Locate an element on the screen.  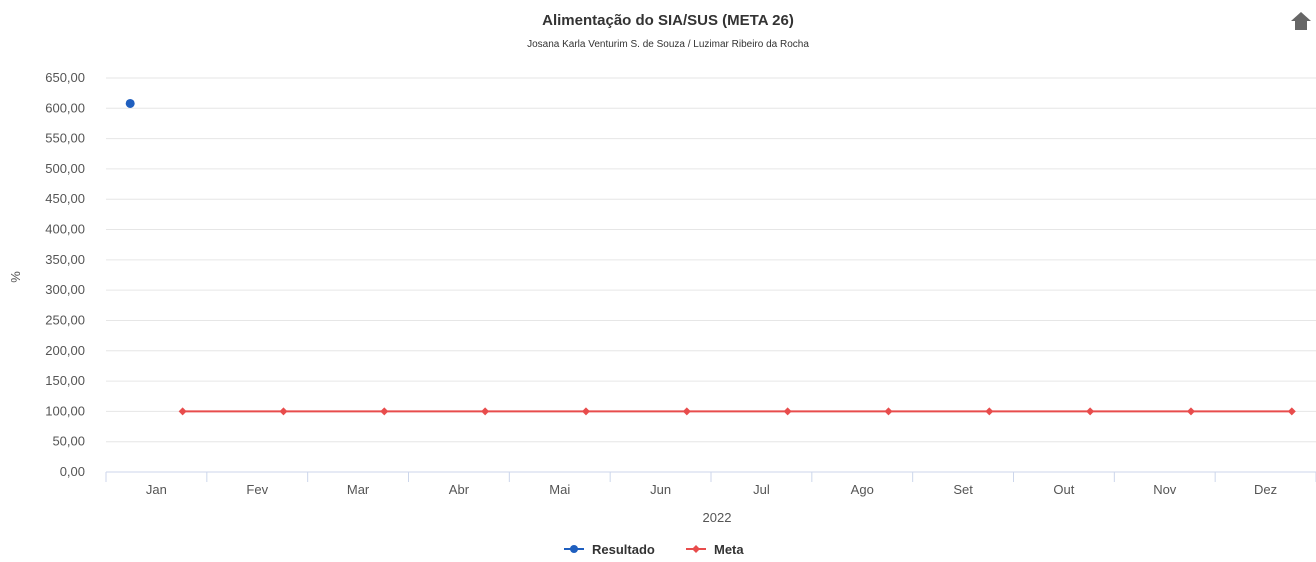
y-tick-label: 0,00 is located at coordinates (72, 471).